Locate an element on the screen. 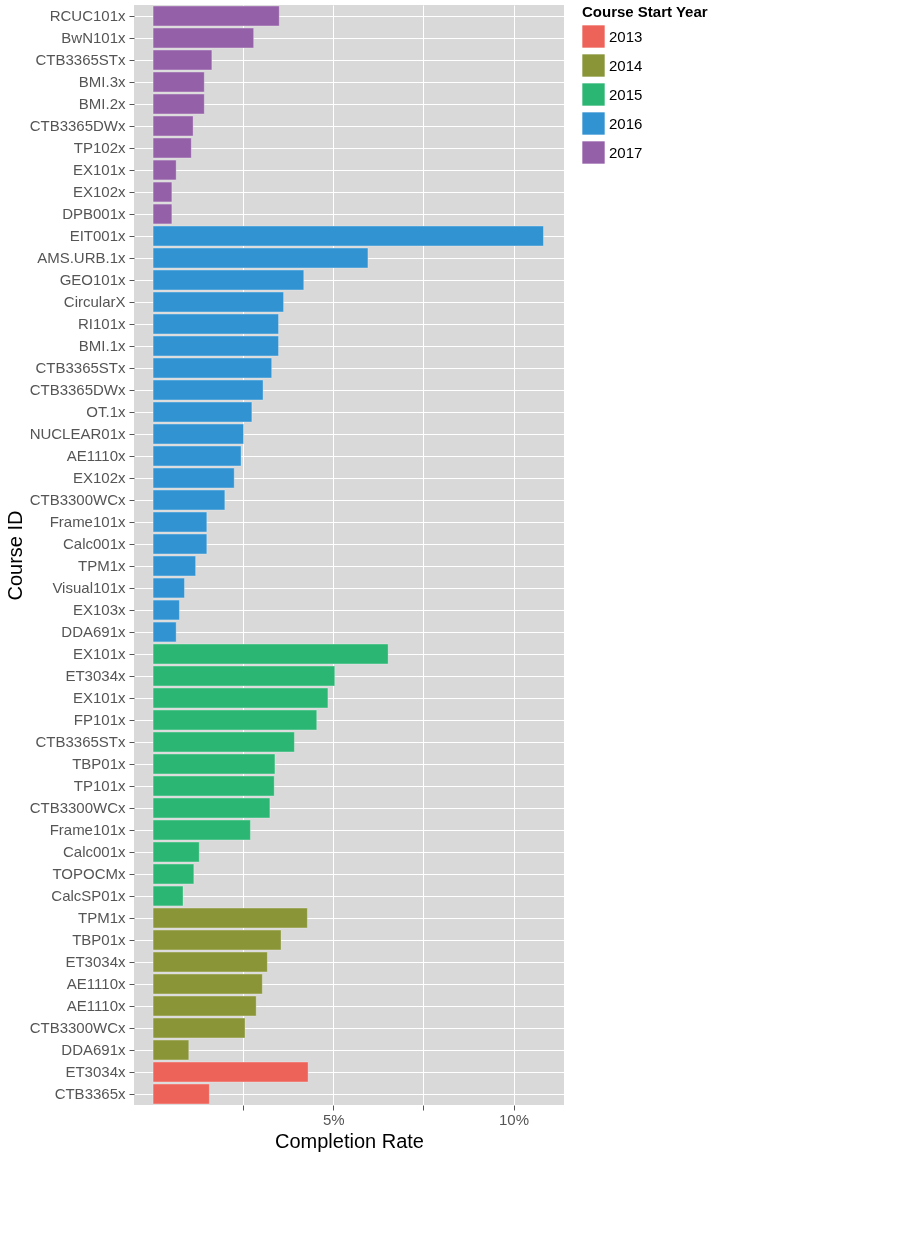  y-tick-label: BMI.2x is located at coordinates (102, 103).